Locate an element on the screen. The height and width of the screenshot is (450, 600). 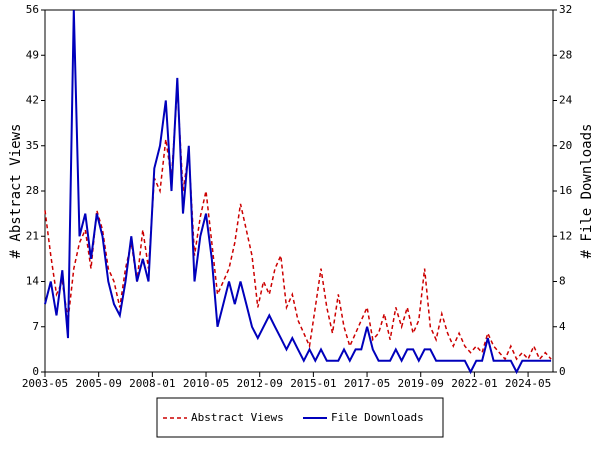
legend-label: Abstract Views is located at coordinates (237, 417).